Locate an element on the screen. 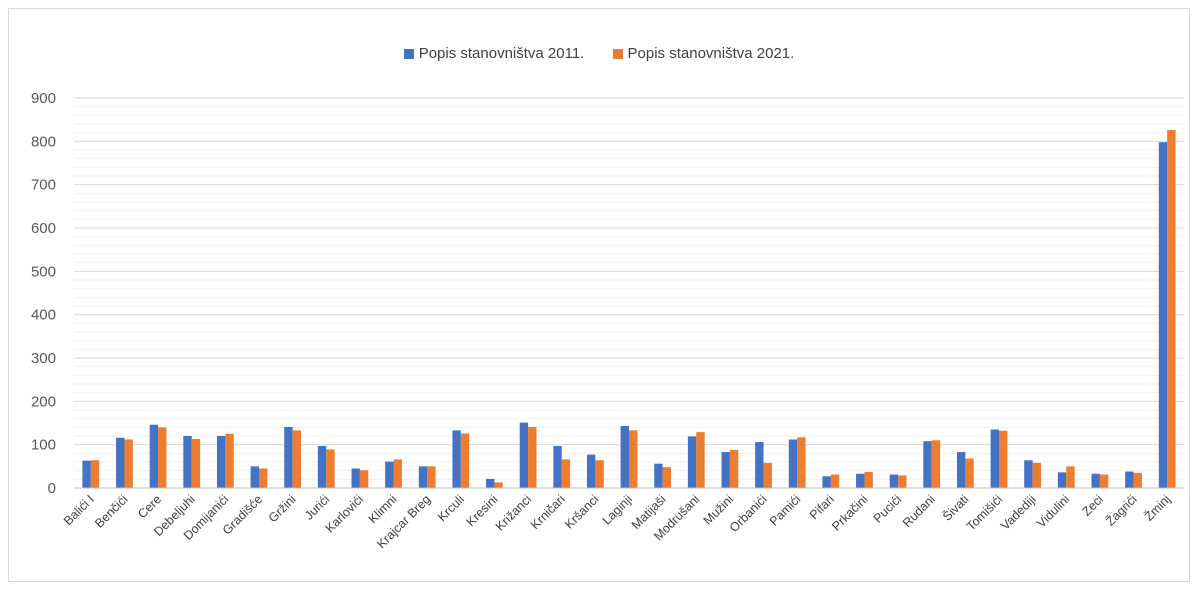  x-tick-label: Pifari is located at coordinates (822, 507).